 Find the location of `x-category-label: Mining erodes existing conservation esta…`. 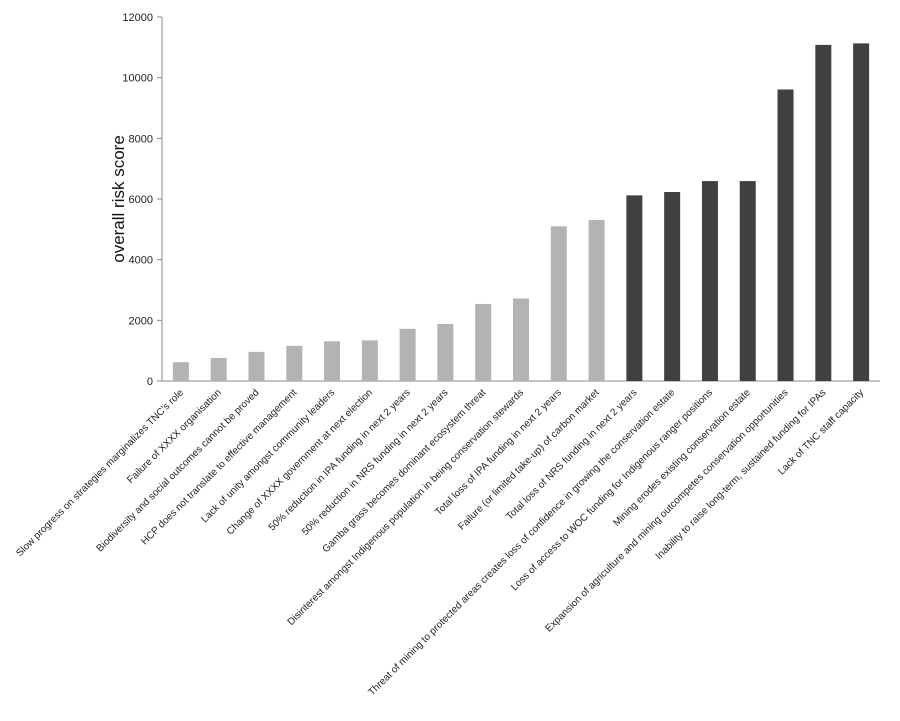

x-category-label: Mining erodes existing conservation esta… is located at coordinates (682, 458).